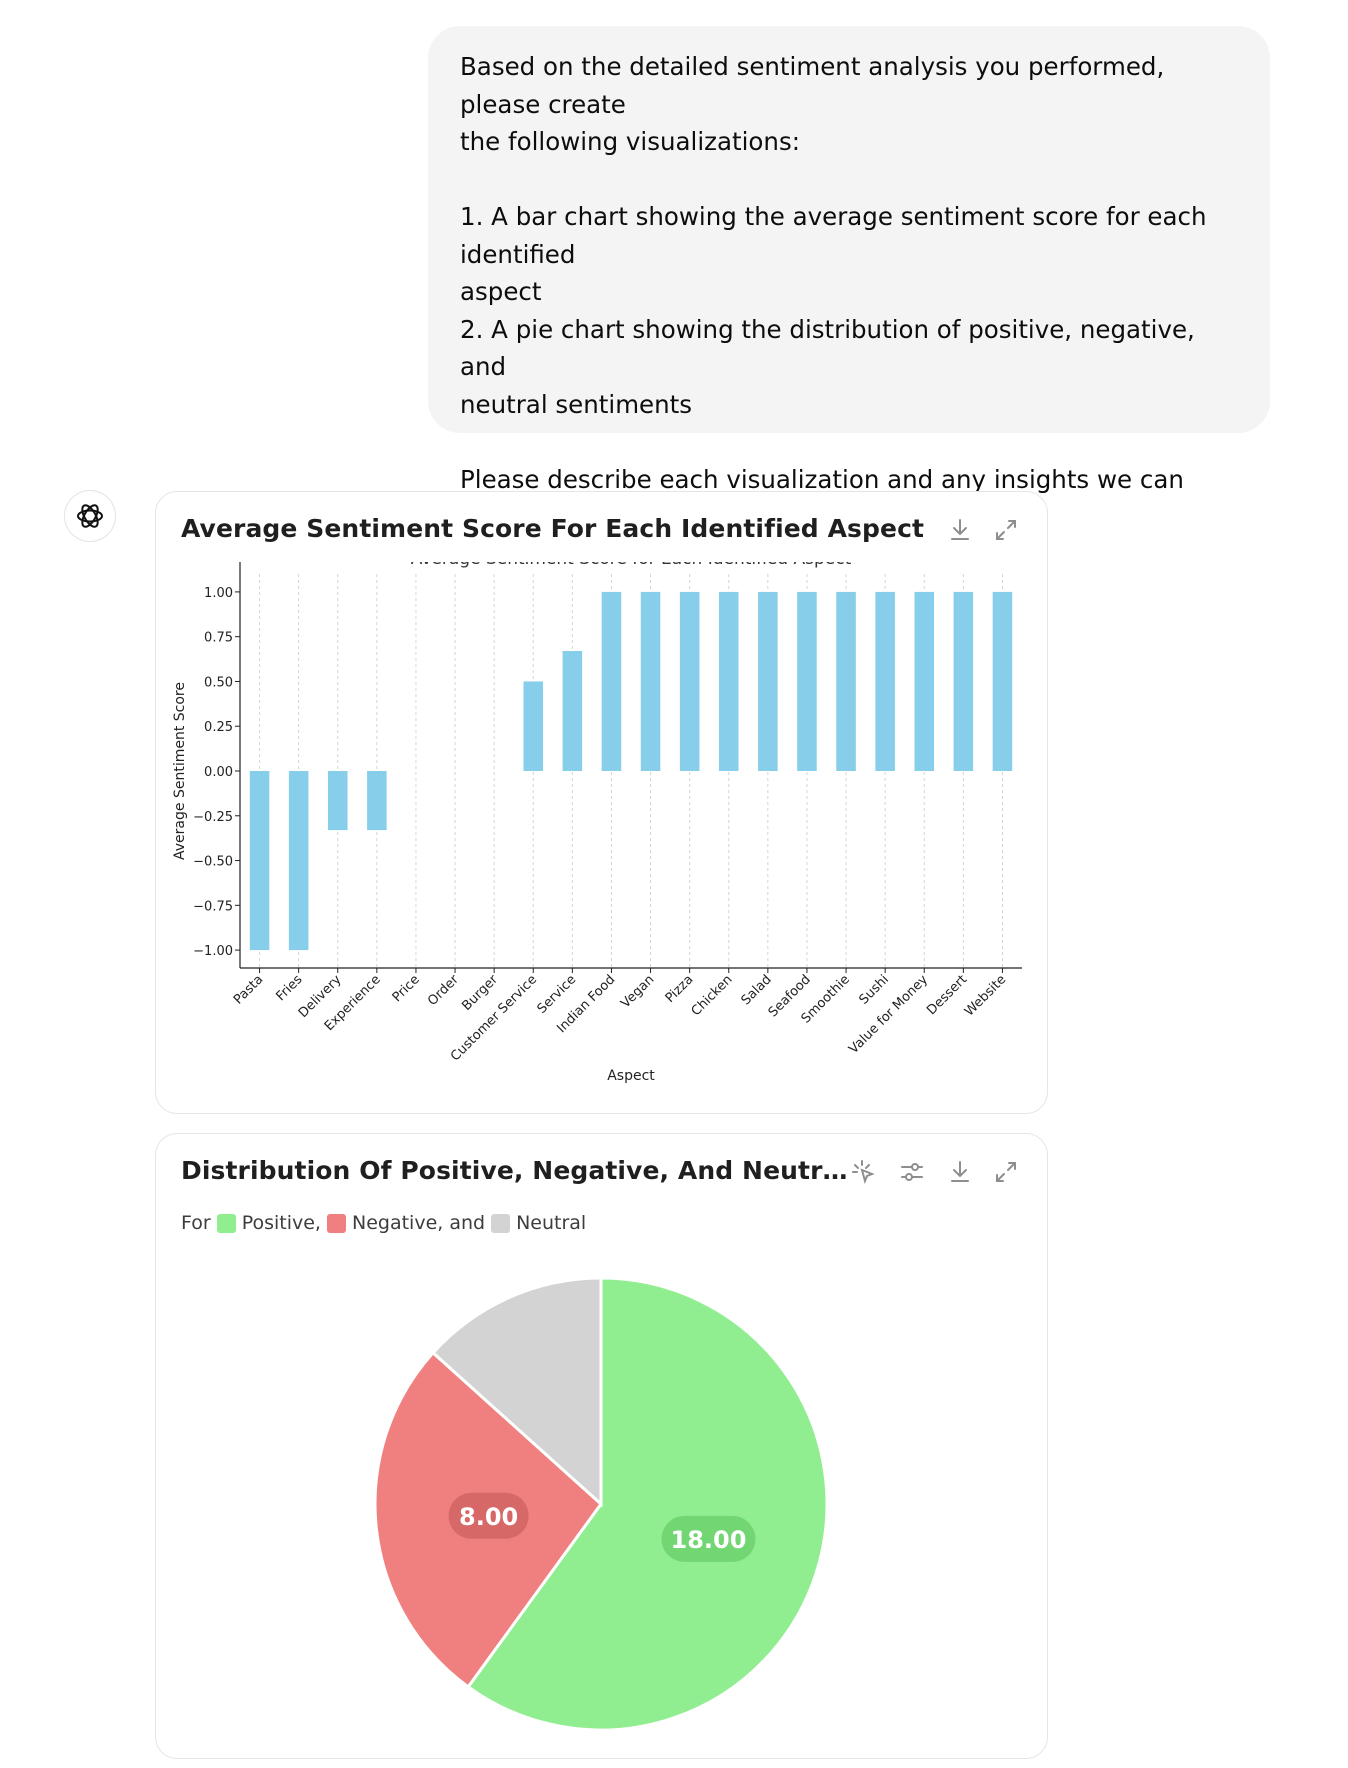  Describe the element at coordinates (1002, 681) in the screenshot. I see `bar-website` at that location.